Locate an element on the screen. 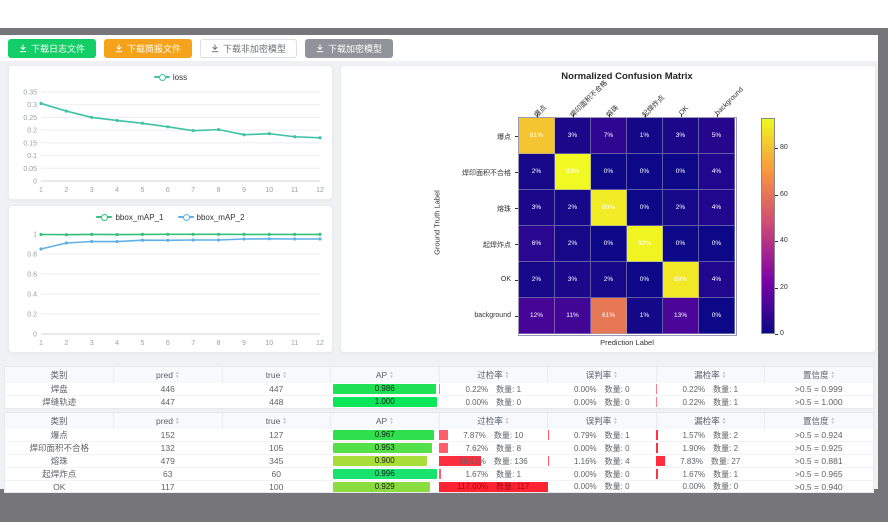  download-log-button: 下载日志文件 is located at coordinates (52, 48).